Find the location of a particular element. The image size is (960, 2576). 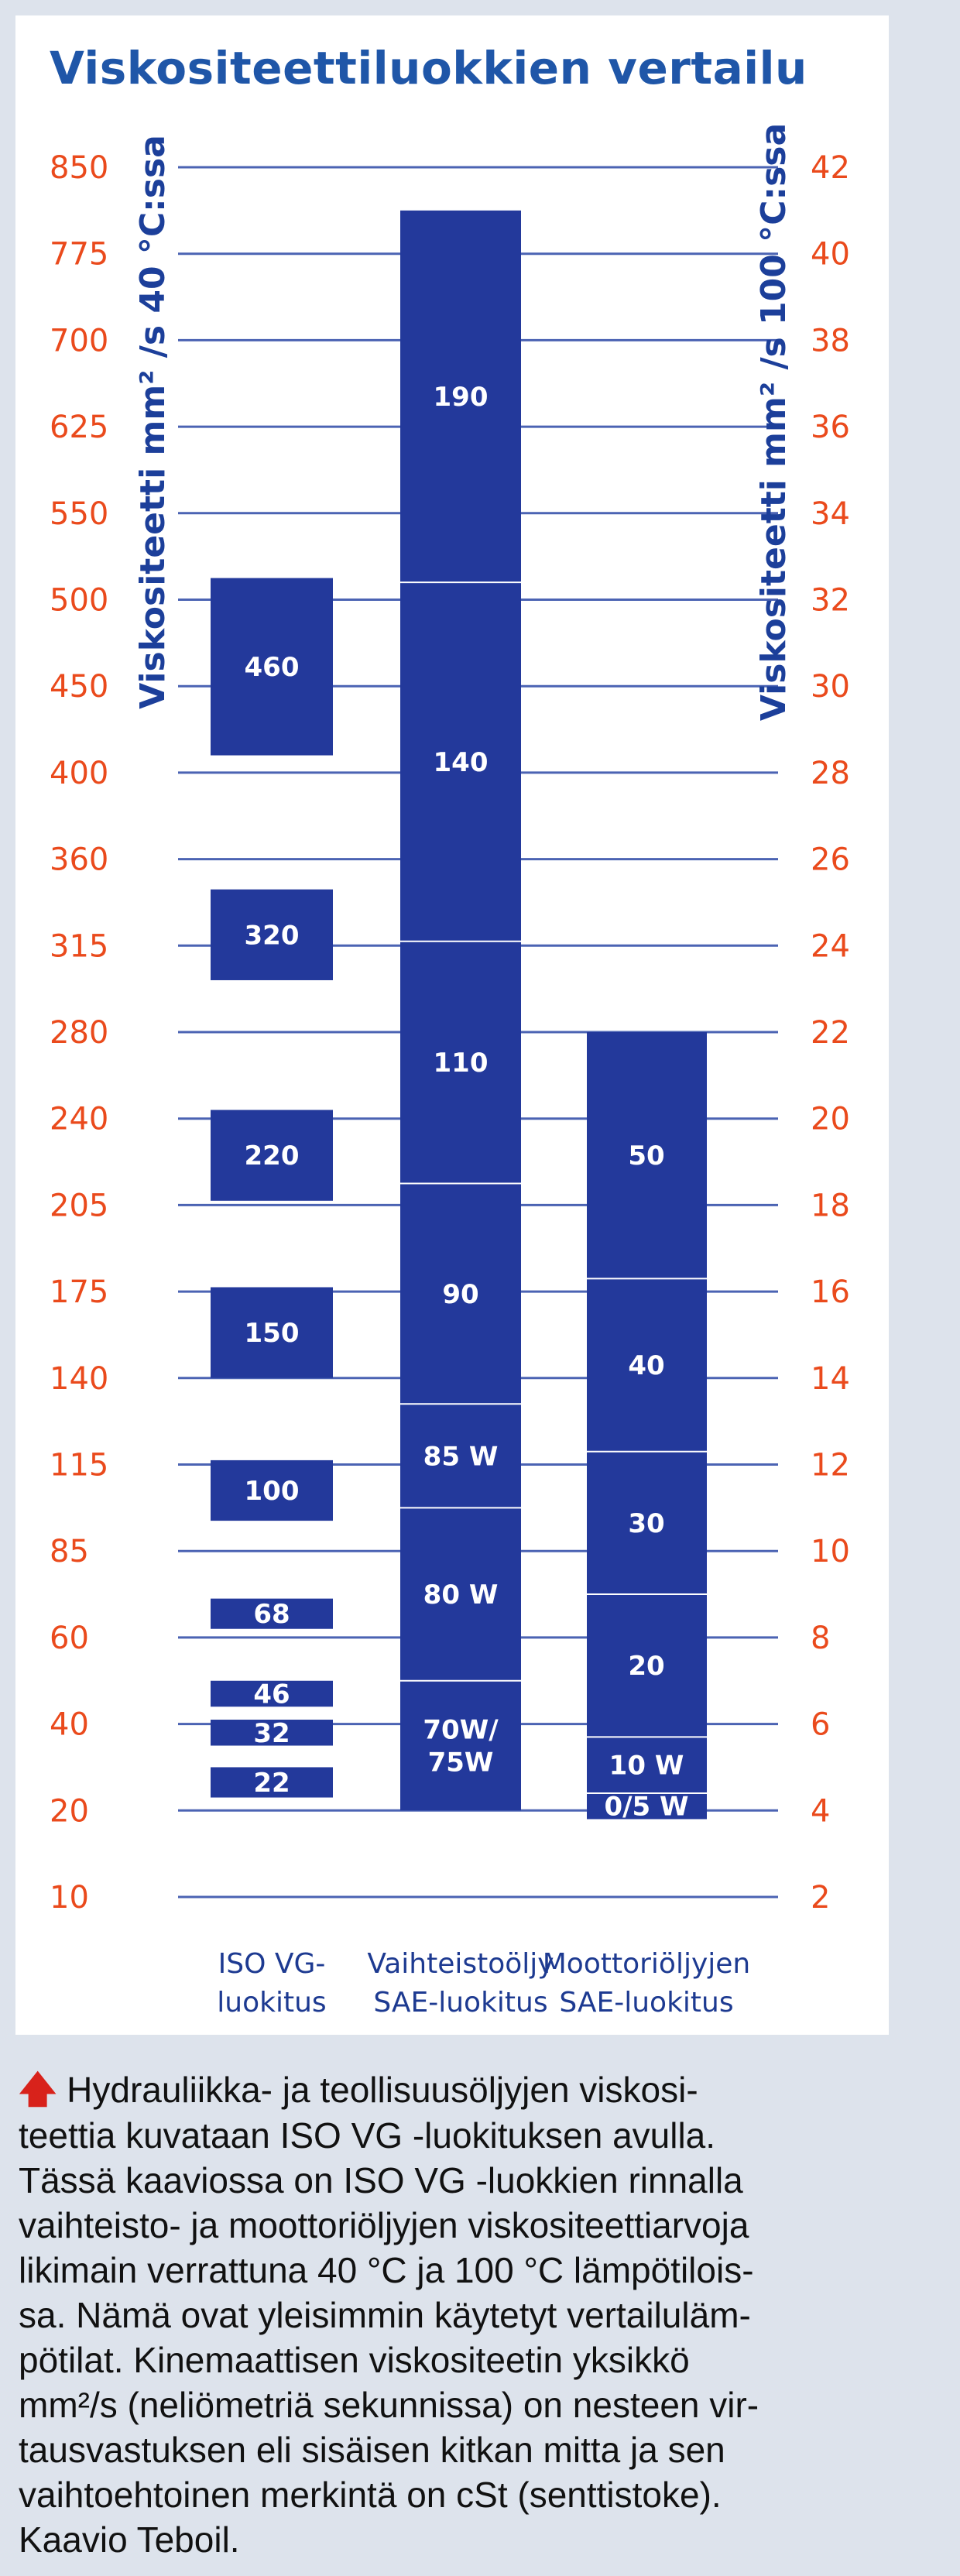

left-tick-label: 205 is located at coordinates (79, 1205).